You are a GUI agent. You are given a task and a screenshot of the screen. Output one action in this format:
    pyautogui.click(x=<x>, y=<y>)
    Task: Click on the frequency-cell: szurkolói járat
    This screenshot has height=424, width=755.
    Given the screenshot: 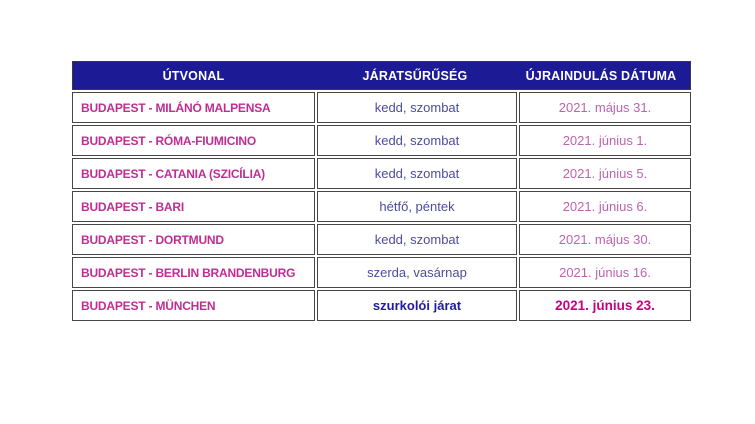 What is the action you would take?
    pyautogui.click(x=417, y=305)
    